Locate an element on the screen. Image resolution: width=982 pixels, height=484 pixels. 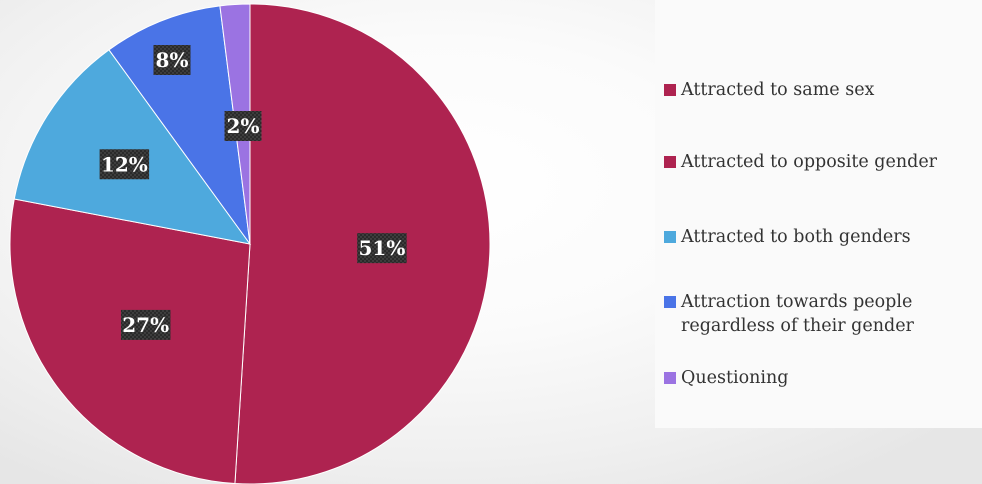
pie-slice-attracted-to-both-genders is located at coordinates (132, 147).